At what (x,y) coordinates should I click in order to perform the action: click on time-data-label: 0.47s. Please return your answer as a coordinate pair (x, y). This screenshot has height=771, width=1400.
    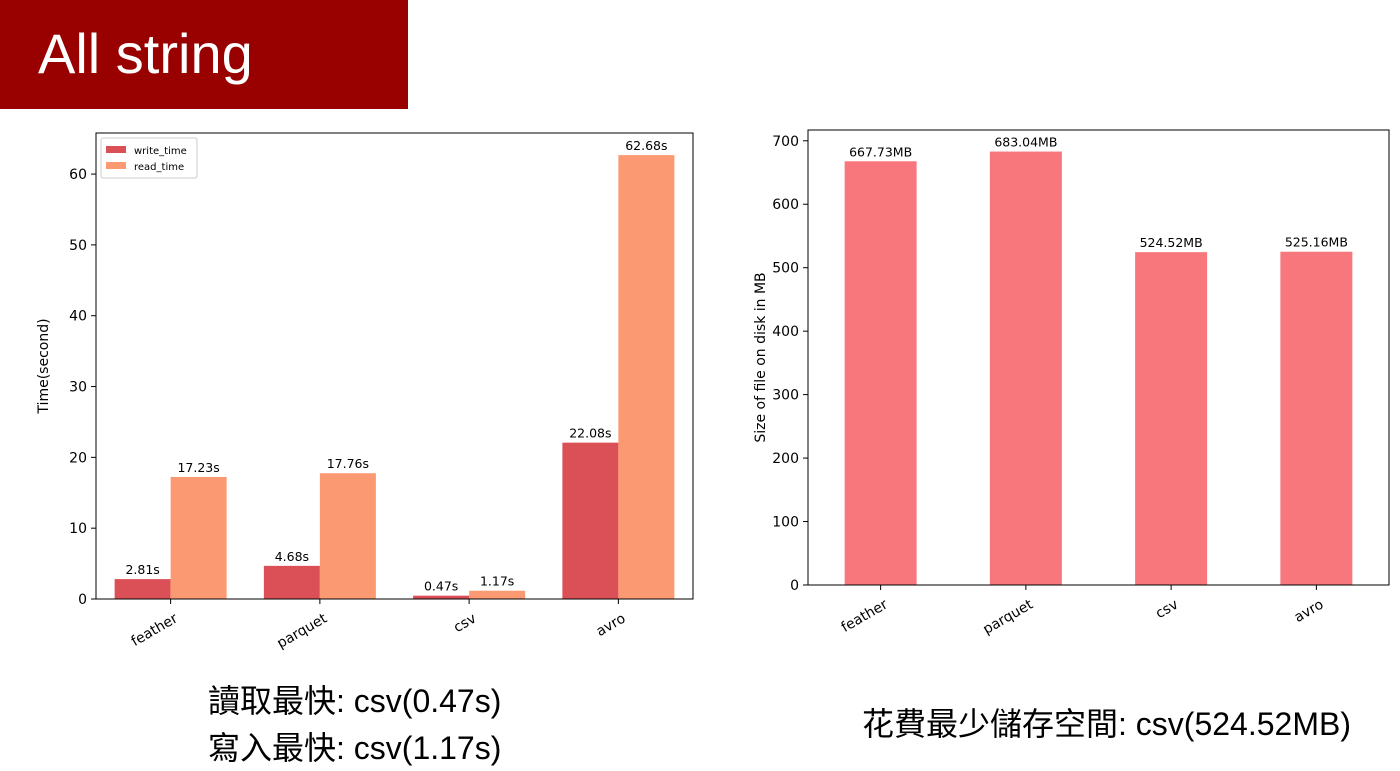
    Looking at the image, I should click on (441, 586).